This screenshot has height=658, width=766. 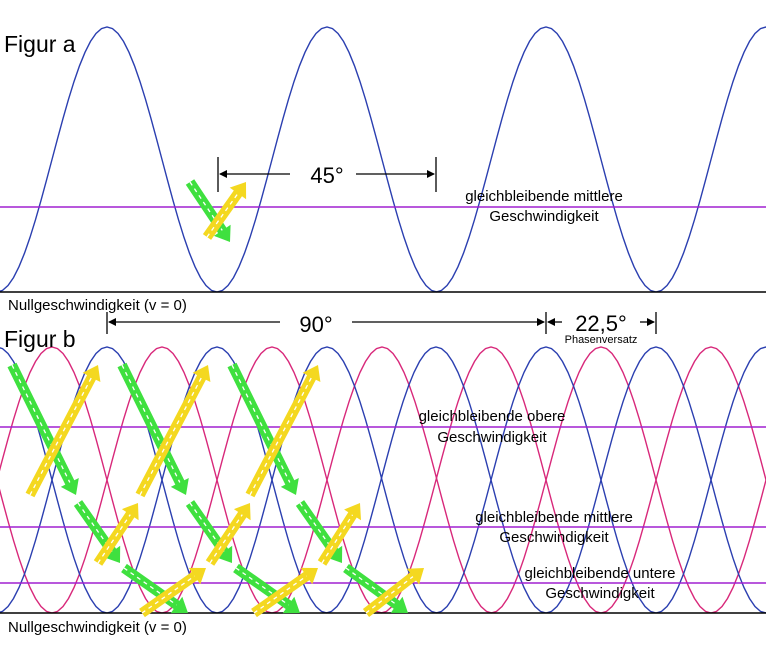 What do you see at coordinates (151, 423) in the screenshot?
I see `figure-b-arrow-down-4-stripe` at bounding box center [151, 423].